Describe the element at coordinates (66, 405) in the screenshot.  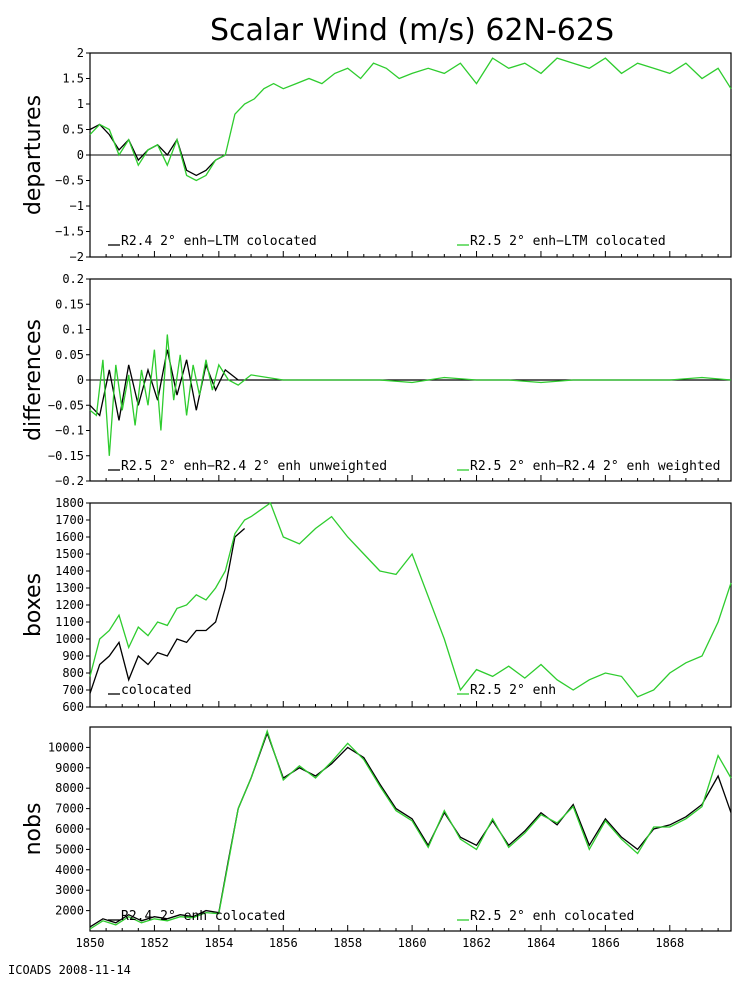
I see `y-tick-label: −0.05` at that location.